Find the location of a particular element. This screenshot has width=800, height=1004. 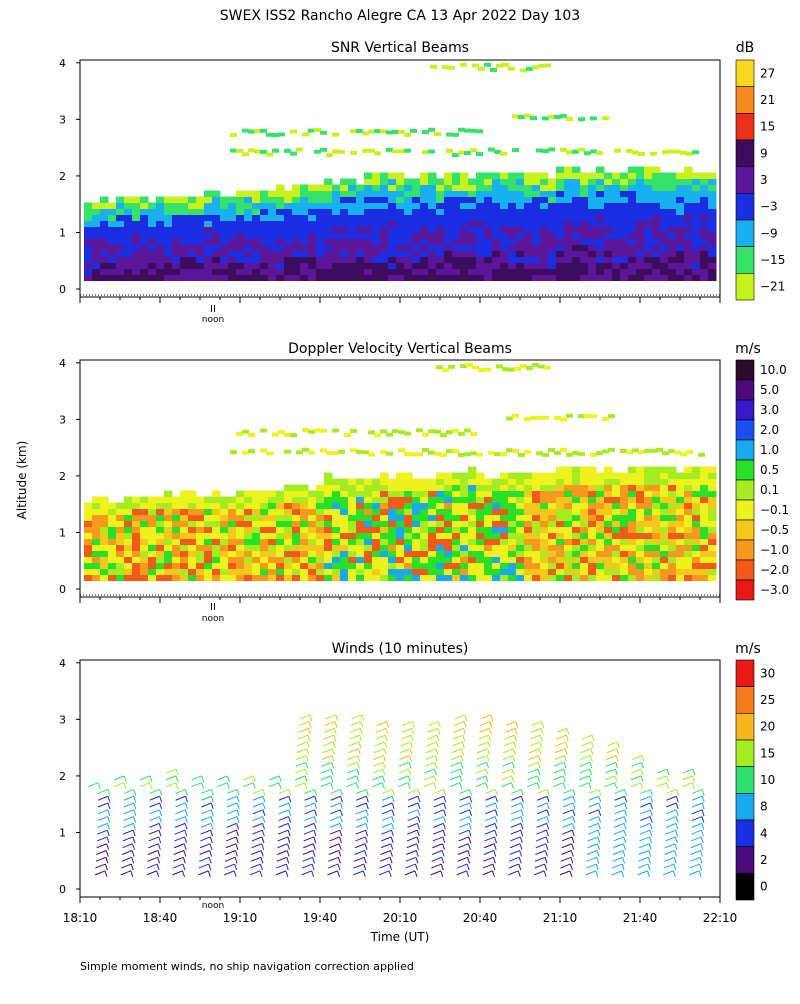

x-tick-label: 21:40 is located at coordinates (640, 918).